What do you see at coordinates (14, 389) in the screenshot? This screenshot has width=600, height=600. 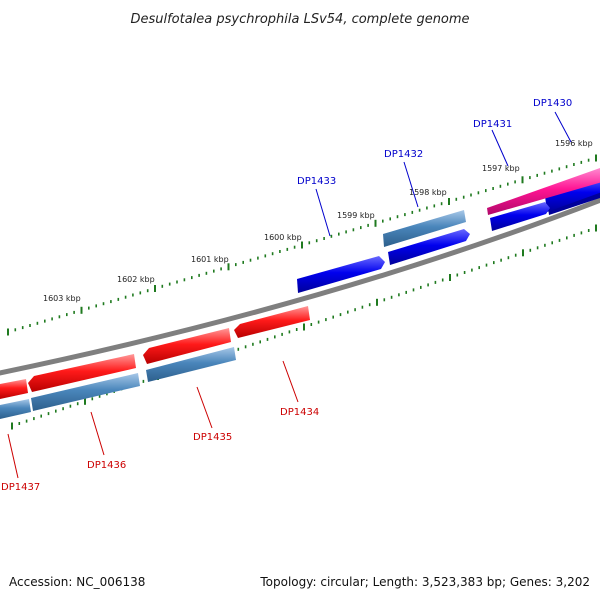 I see `gene-dp1437-red` at bounding box center [14, 389].